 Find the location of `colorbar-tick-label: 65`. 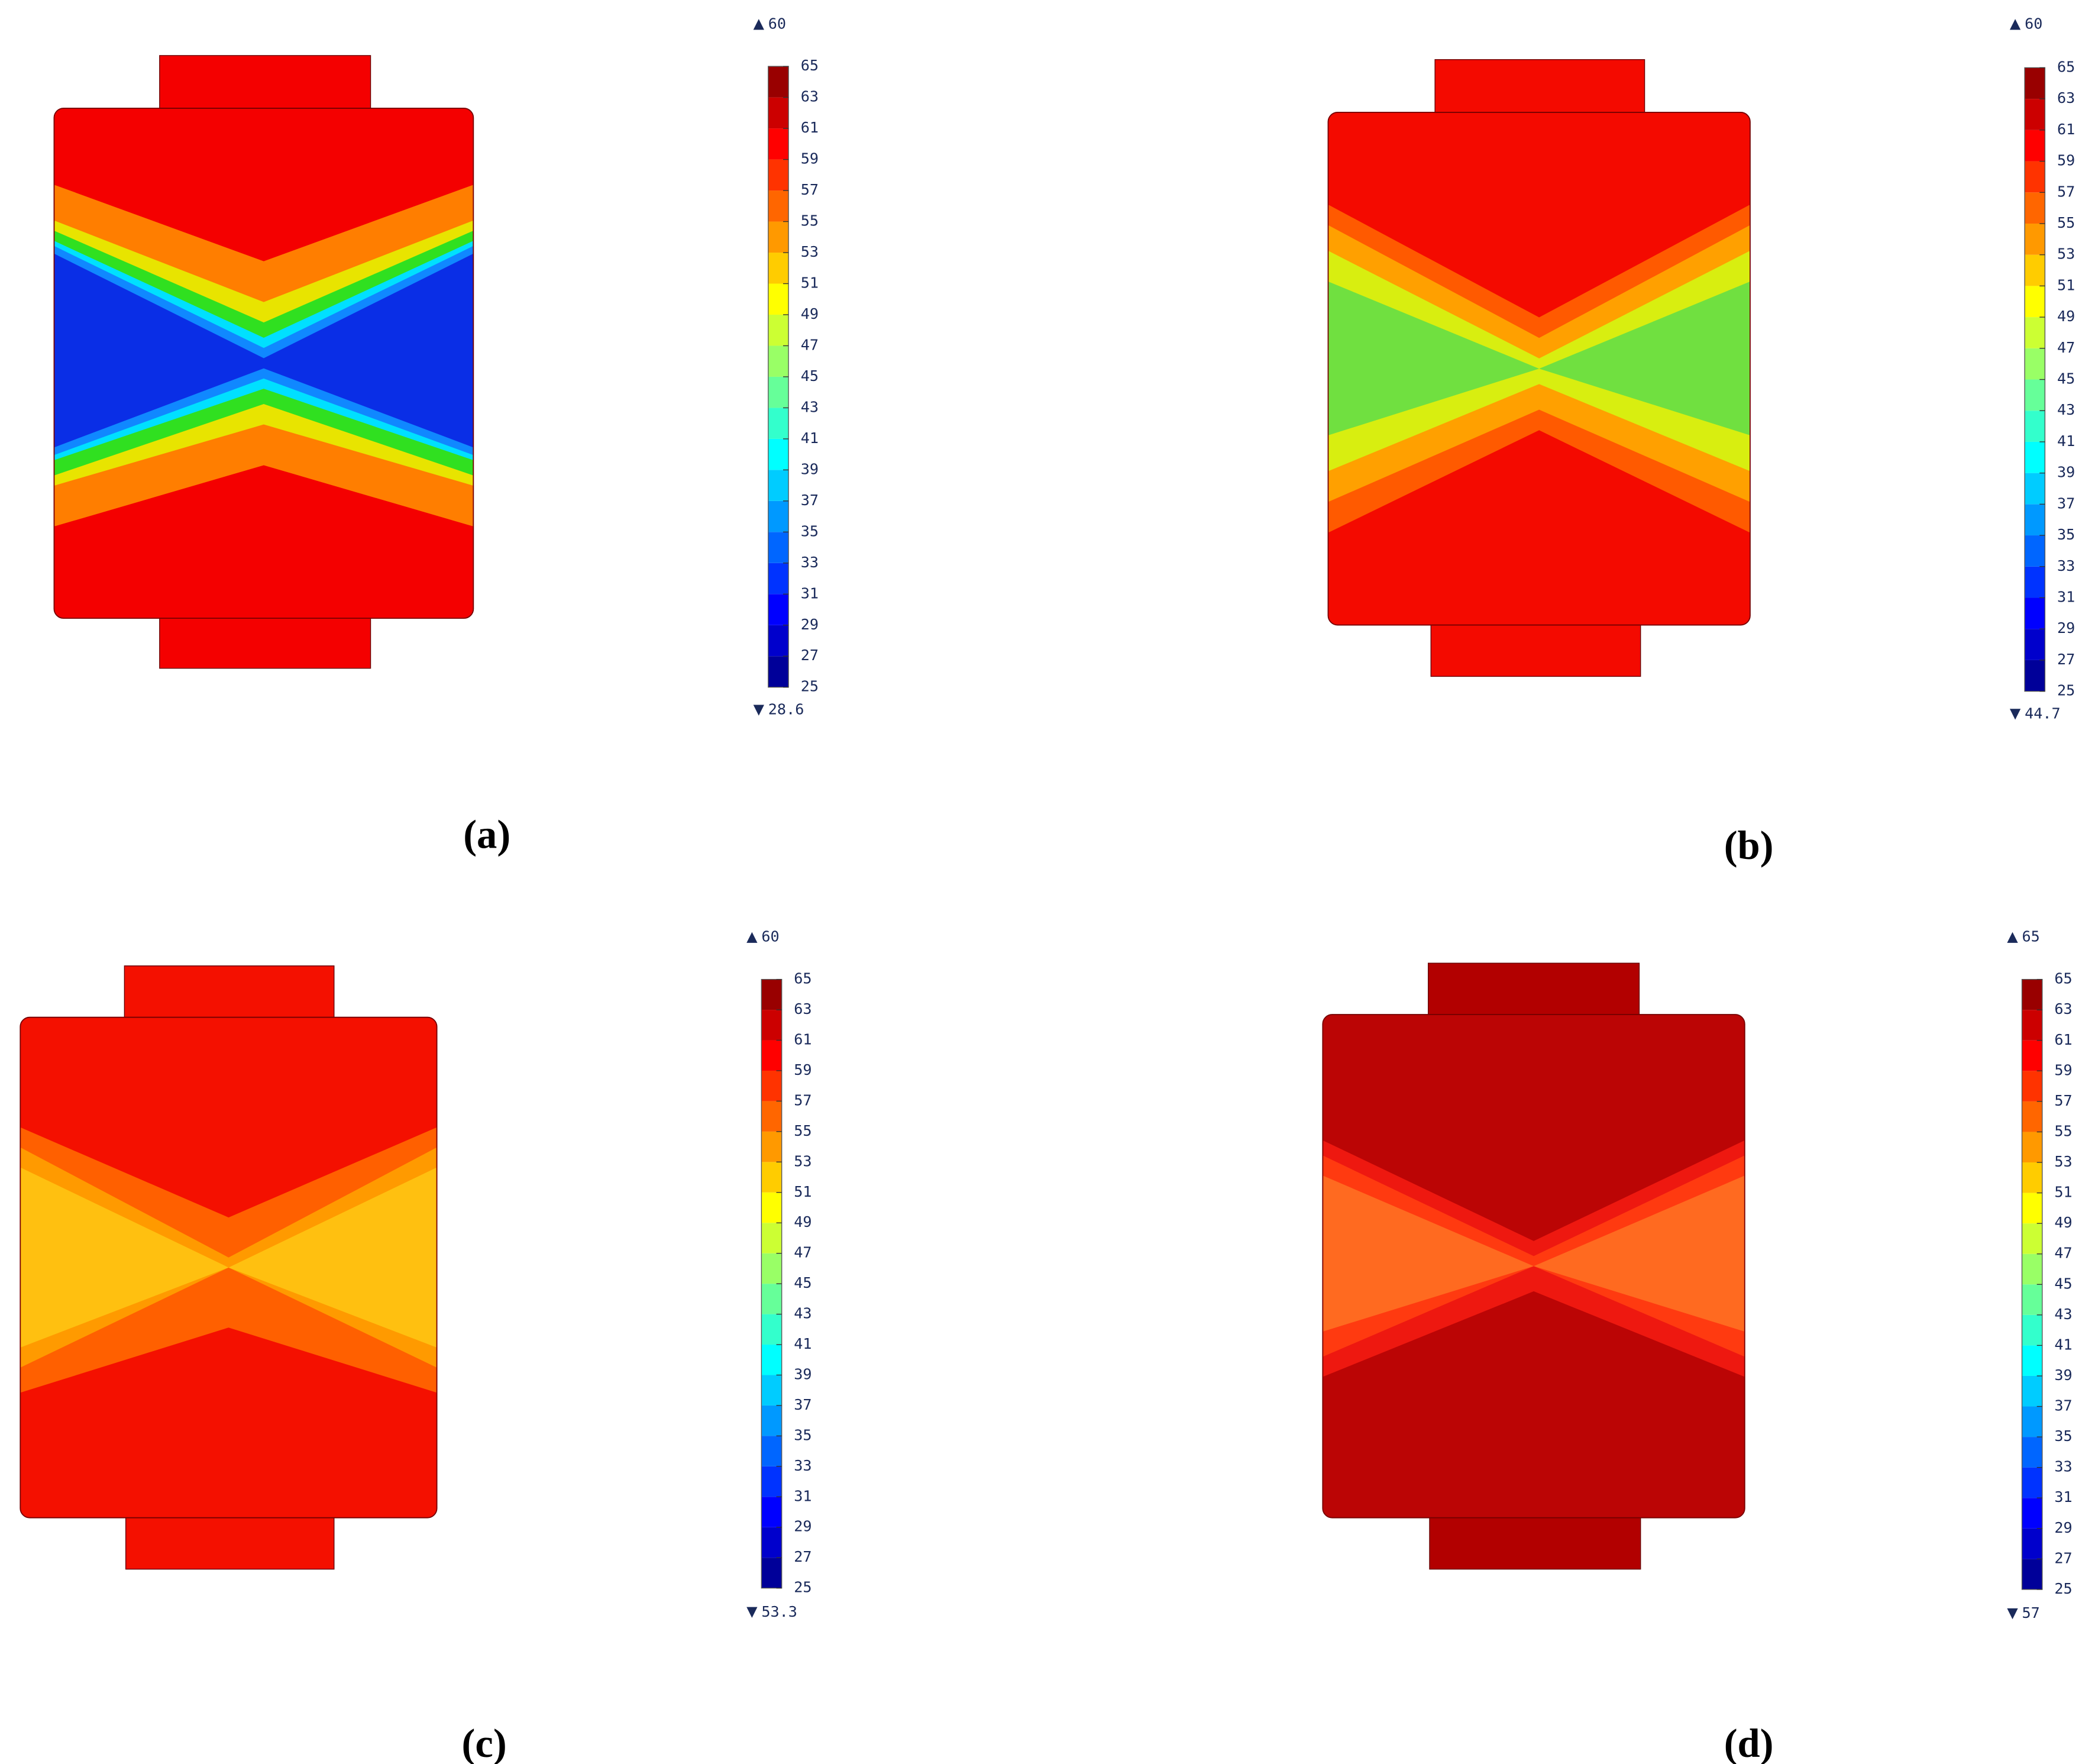

colorbar-tick-label: 65 is located at coordinates (810, 65).